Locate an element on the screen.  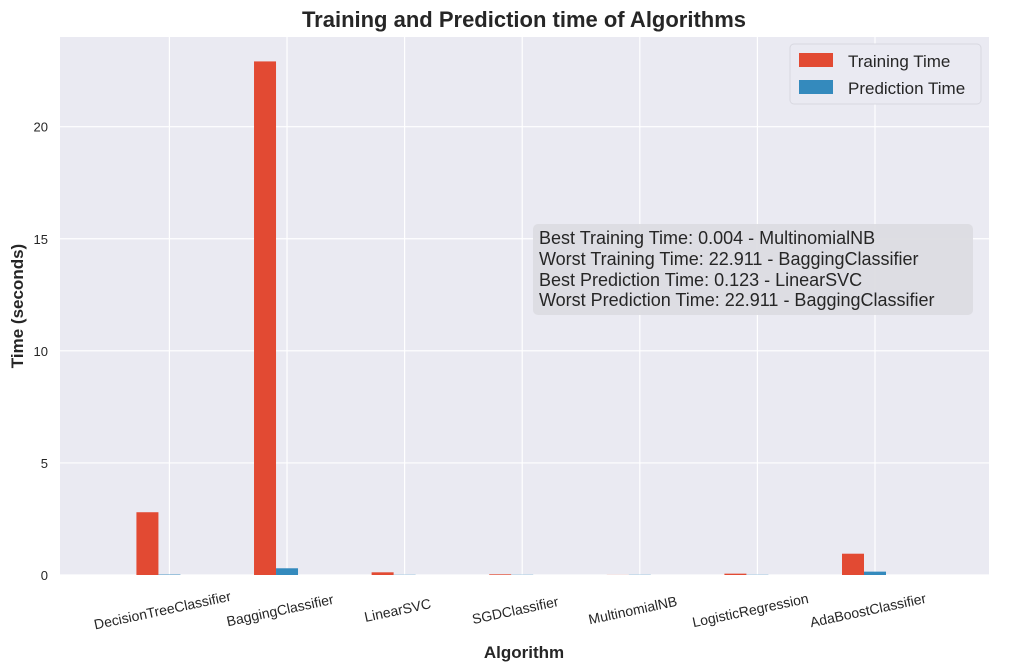
bar-prediction-BaggingClassifier is located at coordinates (287, 571).